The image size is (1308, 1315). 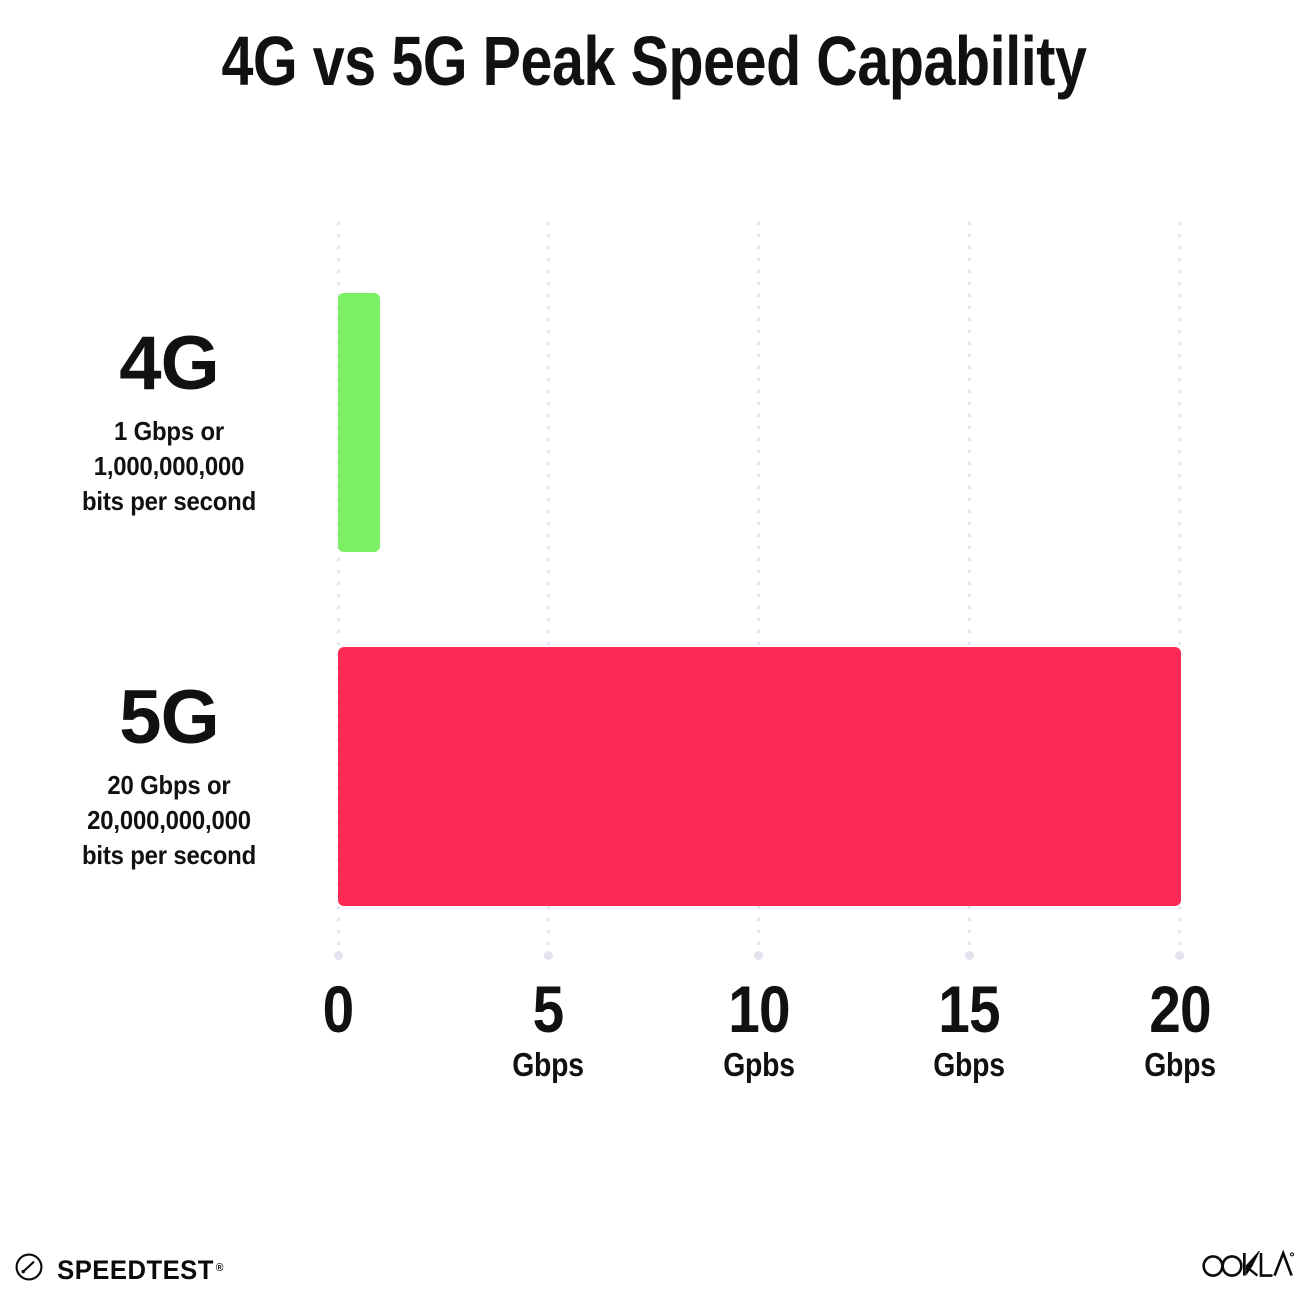 I want to click on x-axis-tick-value: 0, so click(x=338, y=1009).